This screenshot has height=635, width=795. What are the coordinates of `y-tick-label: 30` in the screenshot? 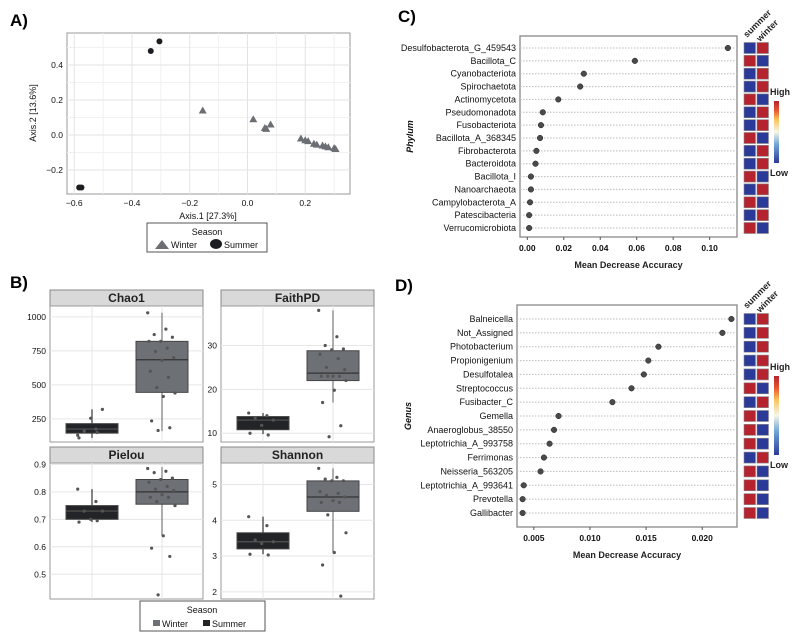 It's located at (213, 345).